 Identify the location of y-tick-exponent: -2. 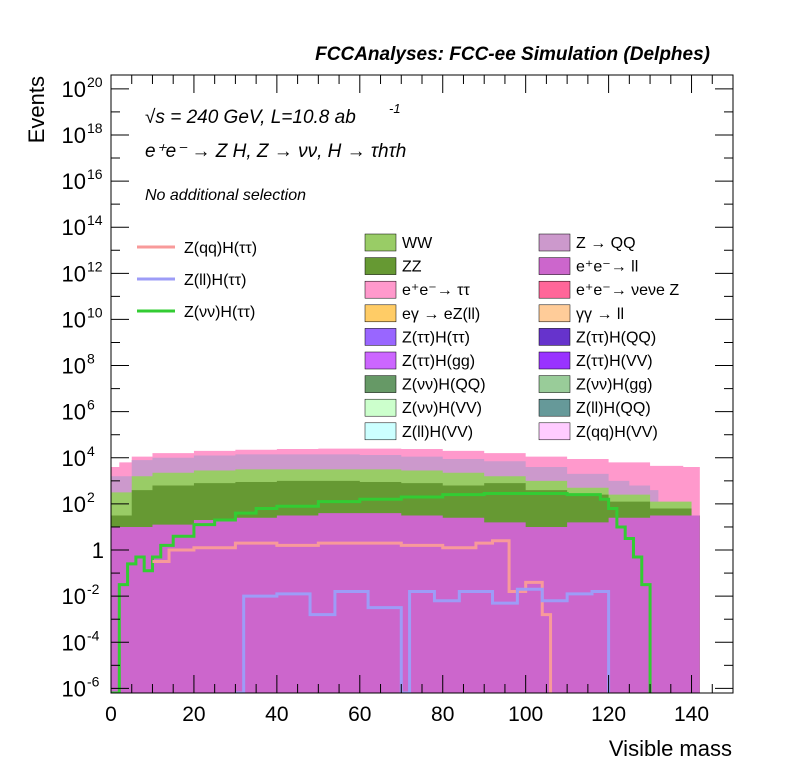
(93, 589).